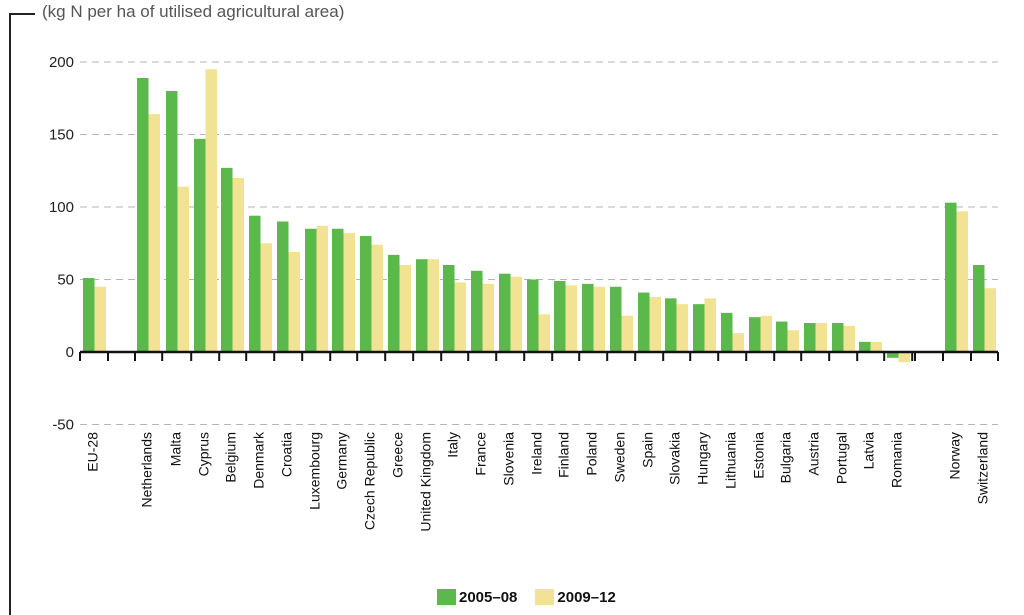 The width and height of the screenshot is (1024, 615). I want to click on x-tick-label-estonia: Estonia, so click(759, 455).